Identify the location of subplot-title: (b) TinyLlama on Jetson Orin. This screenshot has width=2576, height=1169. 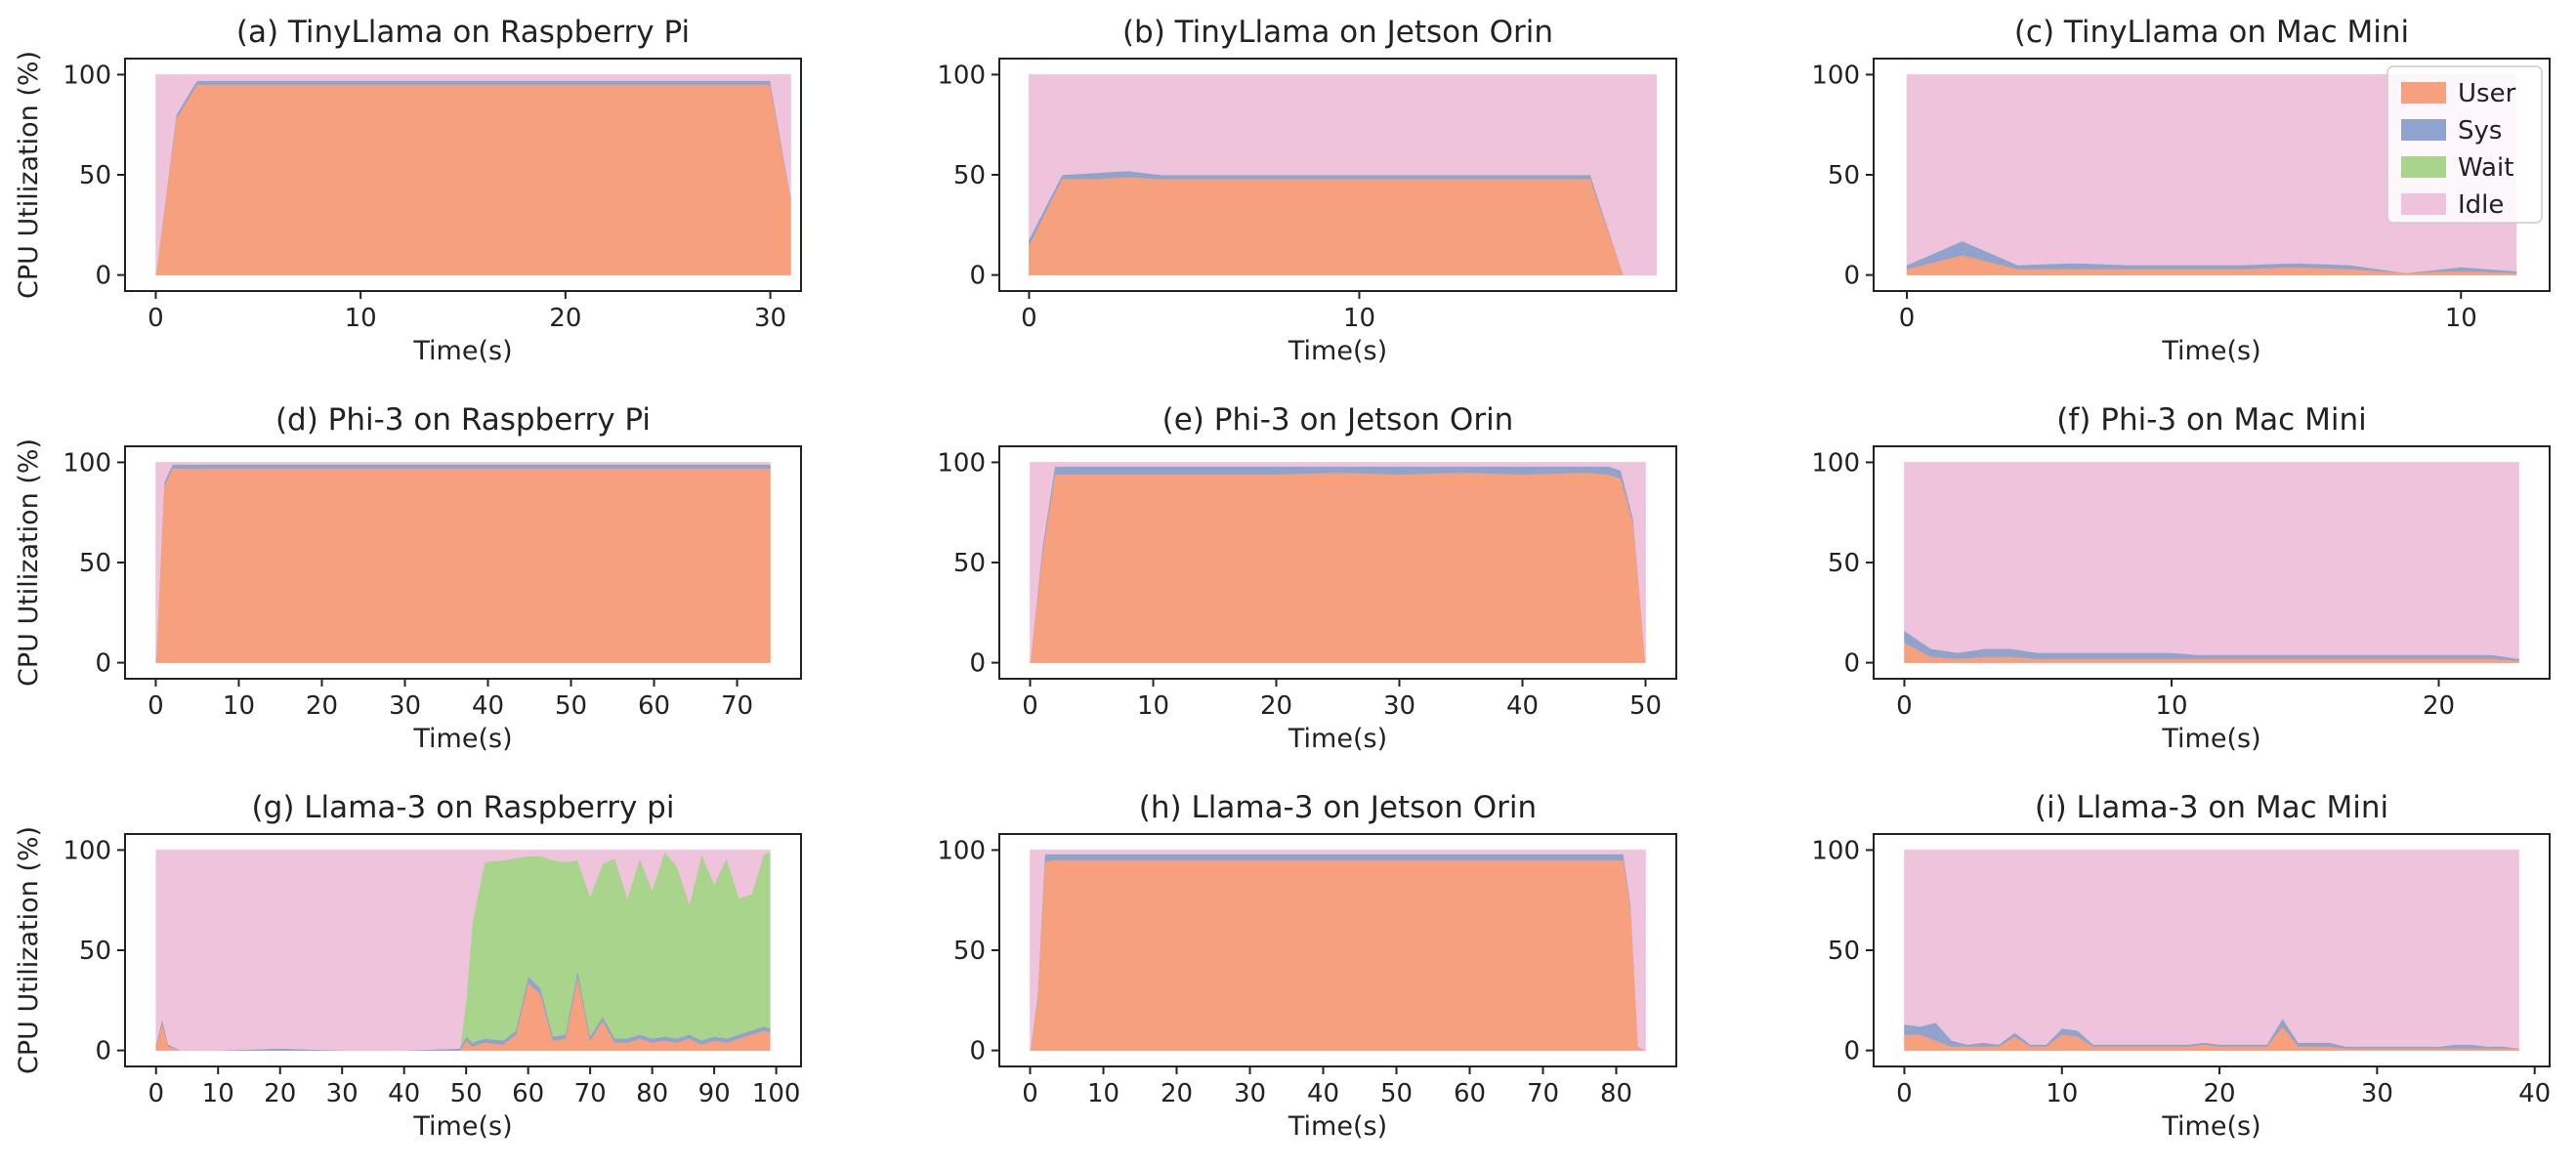
(1337, 32).